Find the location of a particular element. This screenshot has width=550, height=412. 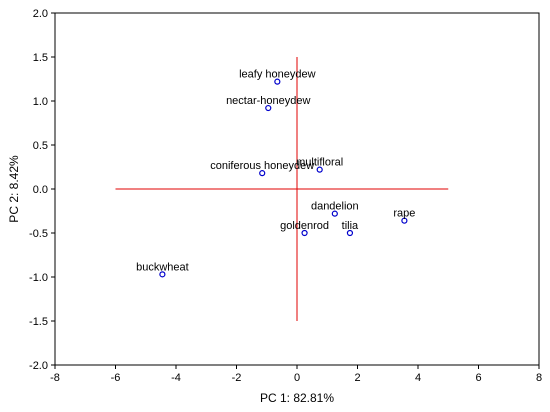

data-point-label: buckwheat is located at coordinates (162, 267).